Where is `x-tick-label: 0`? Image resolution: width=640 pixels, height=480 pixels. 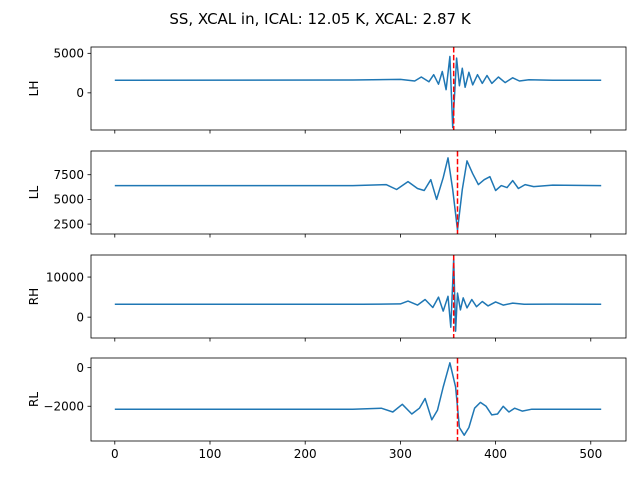
x-tick-label: 0 is located at coordinates (115, 454).